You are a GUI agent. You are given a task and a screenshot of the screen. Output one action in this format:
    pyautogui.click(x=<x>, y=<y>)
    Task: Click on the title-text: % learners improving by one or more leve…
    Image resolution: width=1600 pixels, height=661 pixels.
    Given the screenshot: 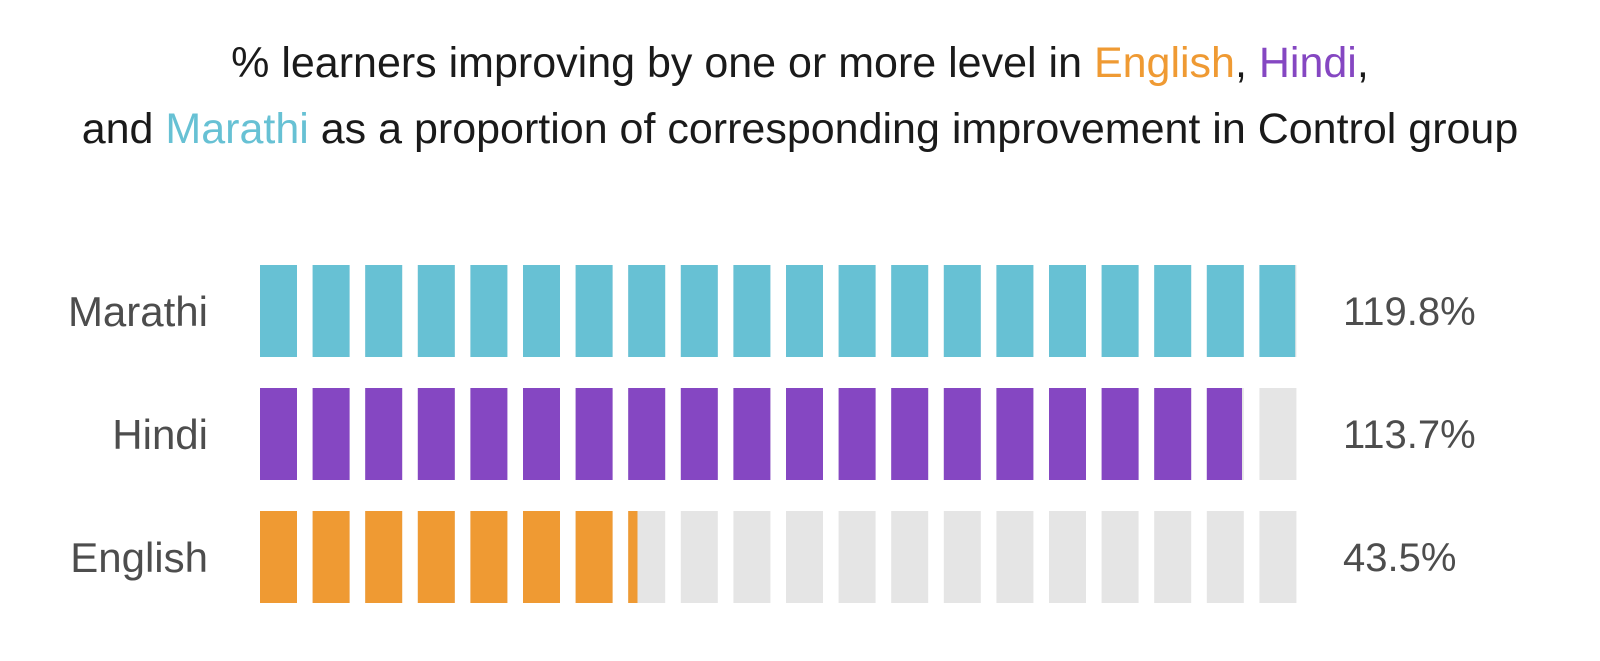 What is the action you would take?
    pyautogui.click(x=662, y=63)
    